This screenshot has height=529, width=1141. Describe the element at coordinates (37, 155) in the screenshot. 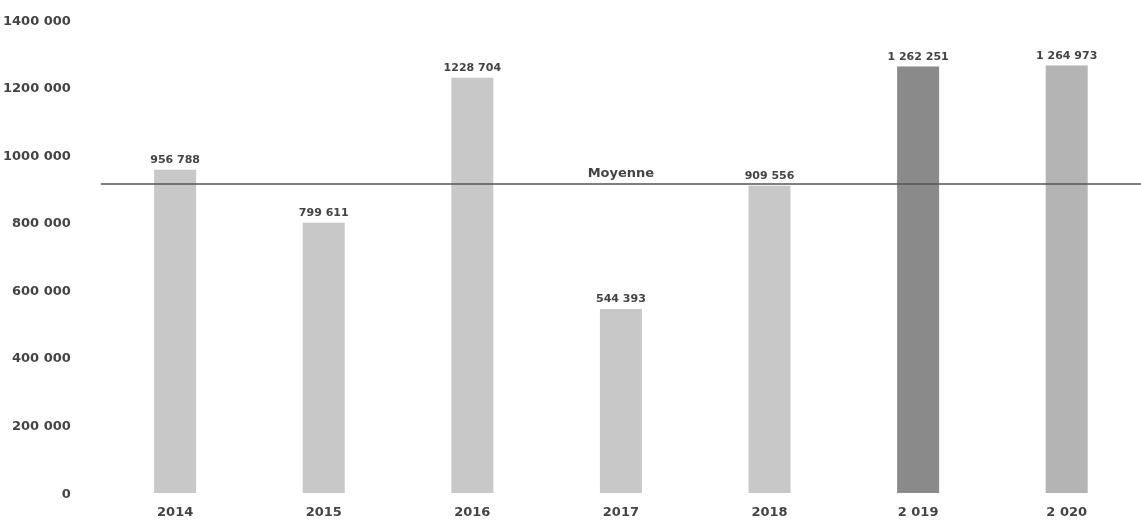

I see `y-tick-label: 1000 000` at that location.